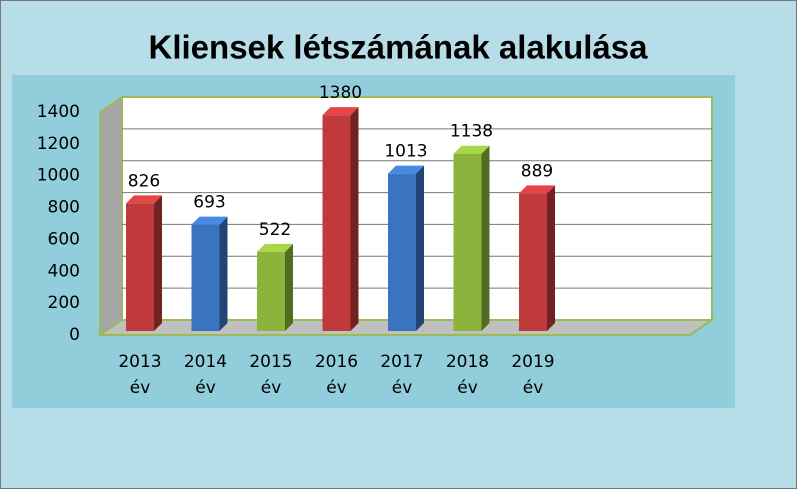 Image resolution: width=797 pixels, height=489 pixels. I want to click on y-tick-label: 1000, so click(58, 176).